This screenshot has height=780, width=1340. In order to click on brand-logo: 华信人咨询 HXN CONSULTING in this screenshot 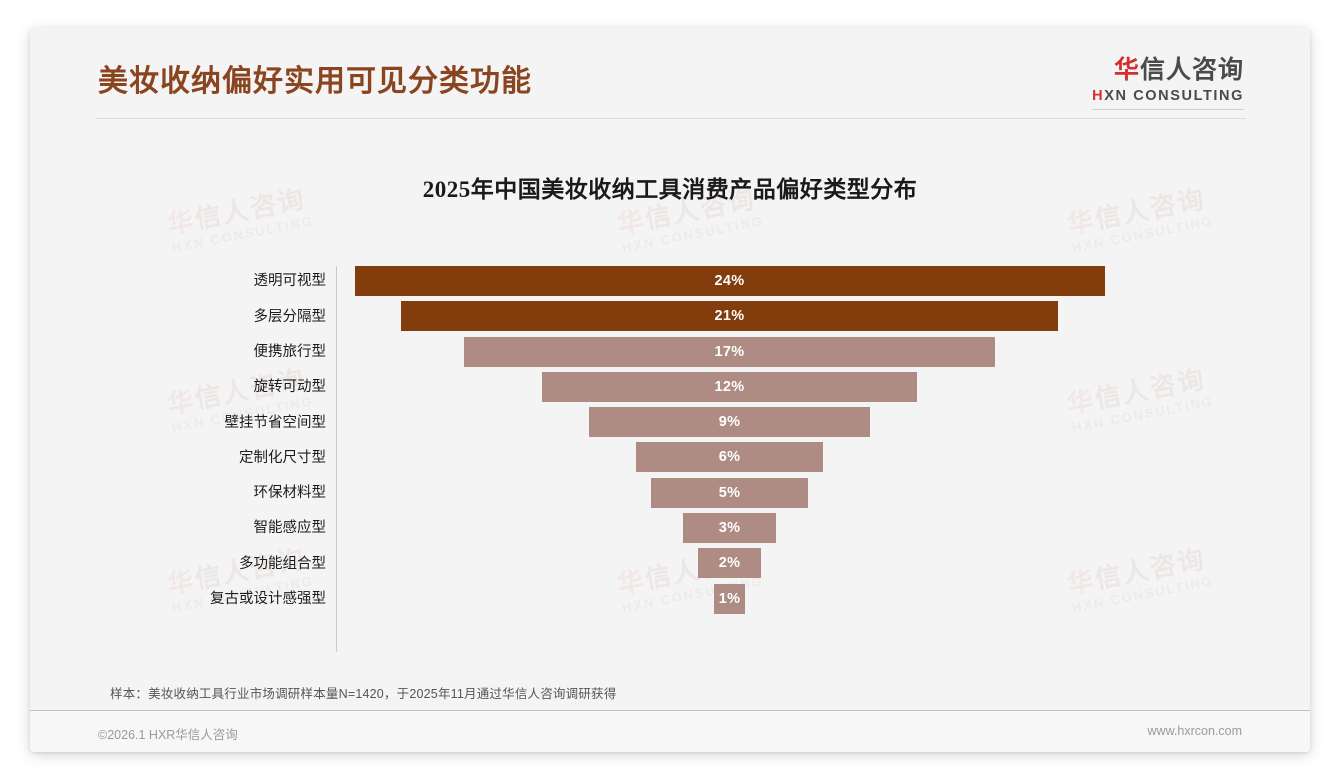, I will do `click(1168, 84)`.